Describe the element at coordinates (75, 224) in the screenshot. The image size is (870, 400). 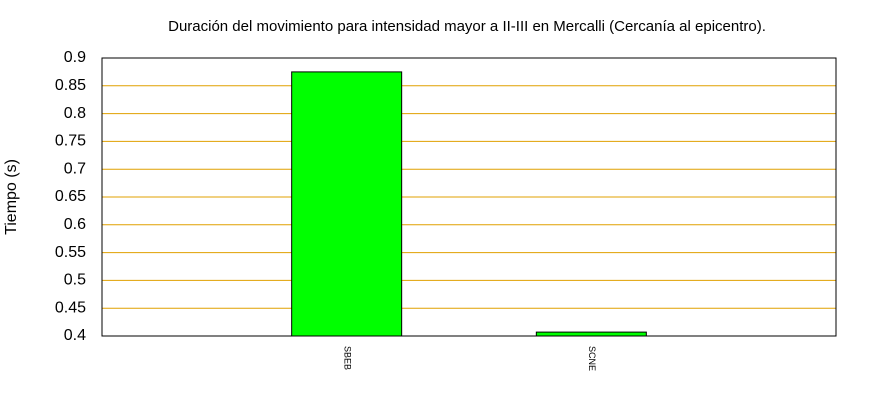
I see `y-tick-label: 0.6` at that location.